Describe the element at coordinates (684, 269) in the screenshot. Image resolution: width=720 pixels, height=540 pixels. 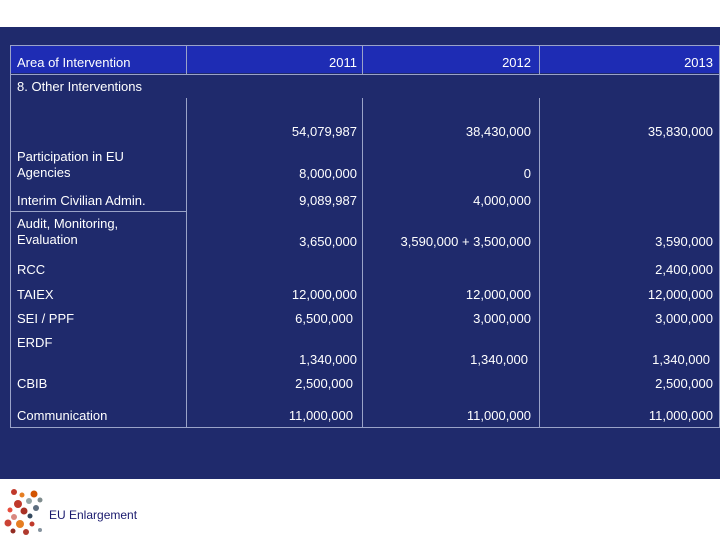
I see `row-rcc-2013: 2,400,000` at that location.